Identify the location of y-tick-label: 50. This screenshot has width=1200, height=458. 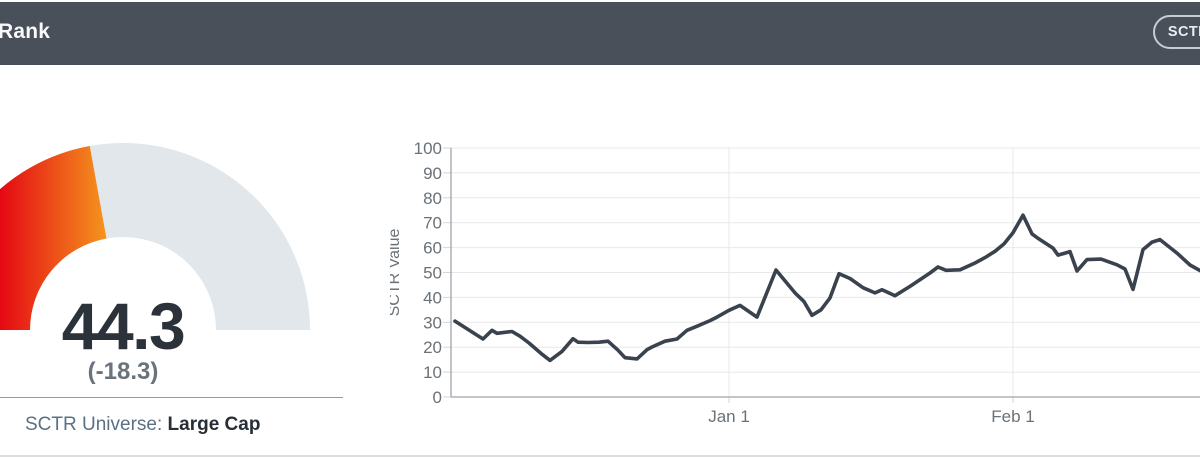
(432, 273).